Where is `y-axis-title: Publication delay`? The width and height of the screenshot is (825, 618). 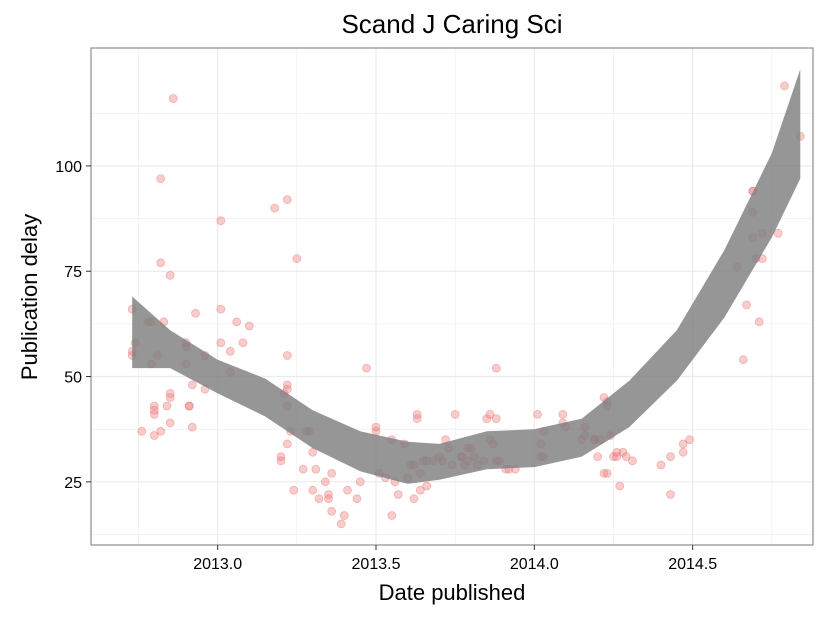
y-axis-title: Publication delay is located at coordinates (29, 297).